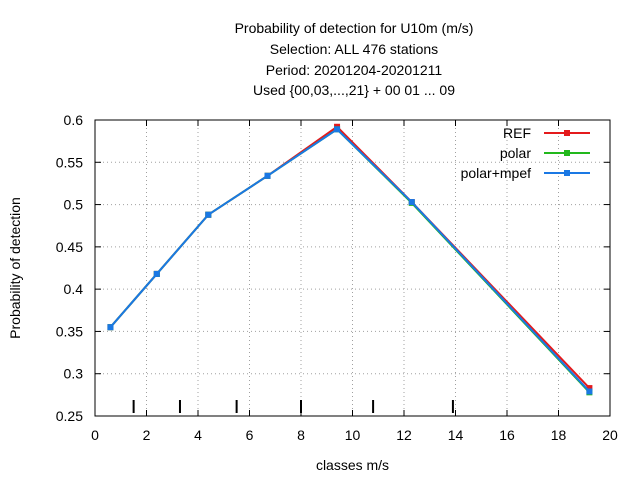 The image size is (640, 480). Describe the element at coordinates (496, 173) in the screenshot. I see `legend-label: polar+mpef` at that location.